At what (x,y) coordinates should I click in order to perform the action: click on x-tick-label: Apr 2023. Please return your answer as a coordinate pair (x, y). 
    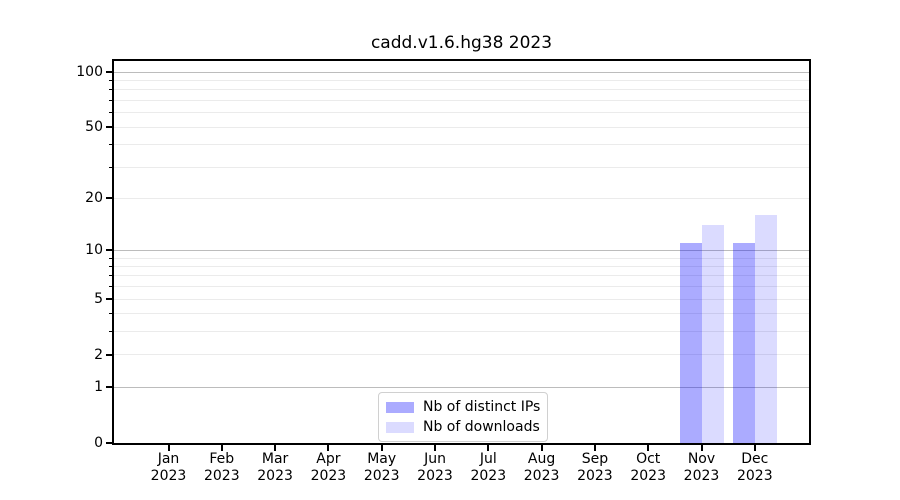
    Looking at the image, I should click on (328, 468).